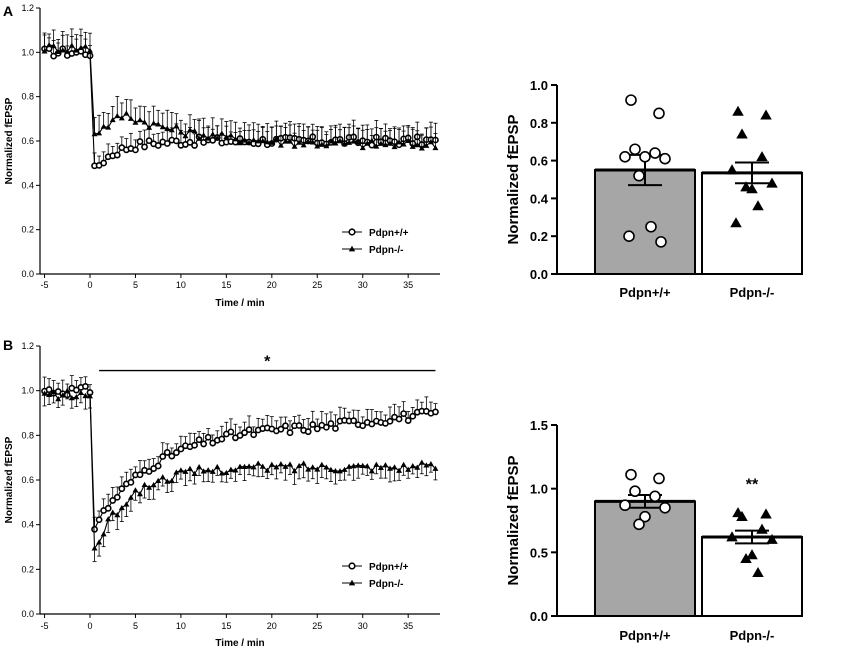  What do you see at coordinates (752, 292) in the screenshot?
I see `category-label: Pdpn-/-` at bounding box center [752, 292].